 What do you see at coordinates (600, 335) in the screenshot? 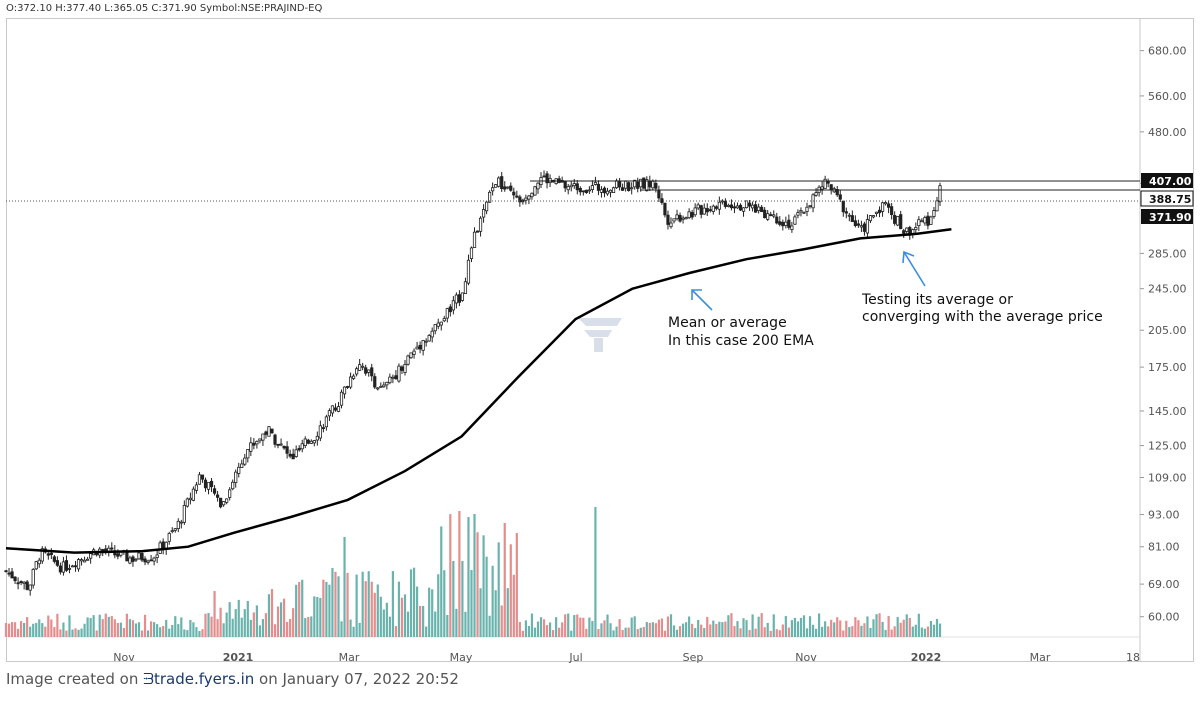
I see `fyers-watermark-icon` at bounding box center [600, 335].